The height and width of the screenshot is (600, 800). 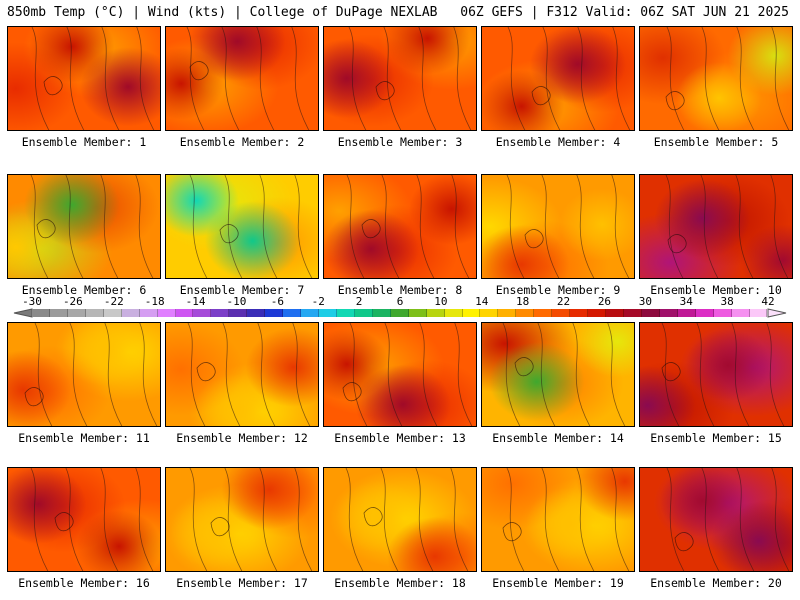 I want to click on member-label-12: Ensemble Member: 12, so click(x=242, y=438).